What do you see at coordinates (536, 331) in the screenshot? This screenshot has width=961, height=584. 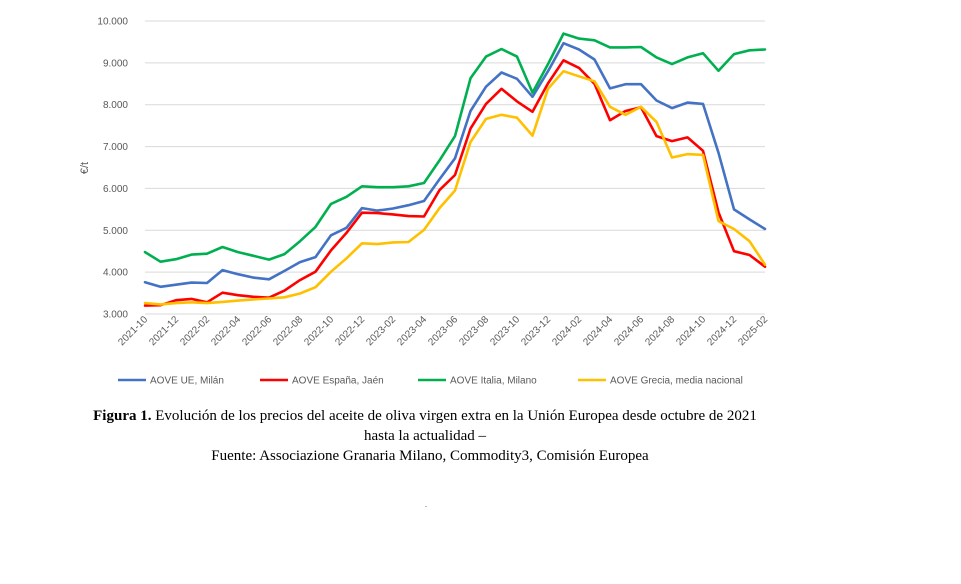 I see `x-tick-label: 2023-12` at bounding box center [536, 331].